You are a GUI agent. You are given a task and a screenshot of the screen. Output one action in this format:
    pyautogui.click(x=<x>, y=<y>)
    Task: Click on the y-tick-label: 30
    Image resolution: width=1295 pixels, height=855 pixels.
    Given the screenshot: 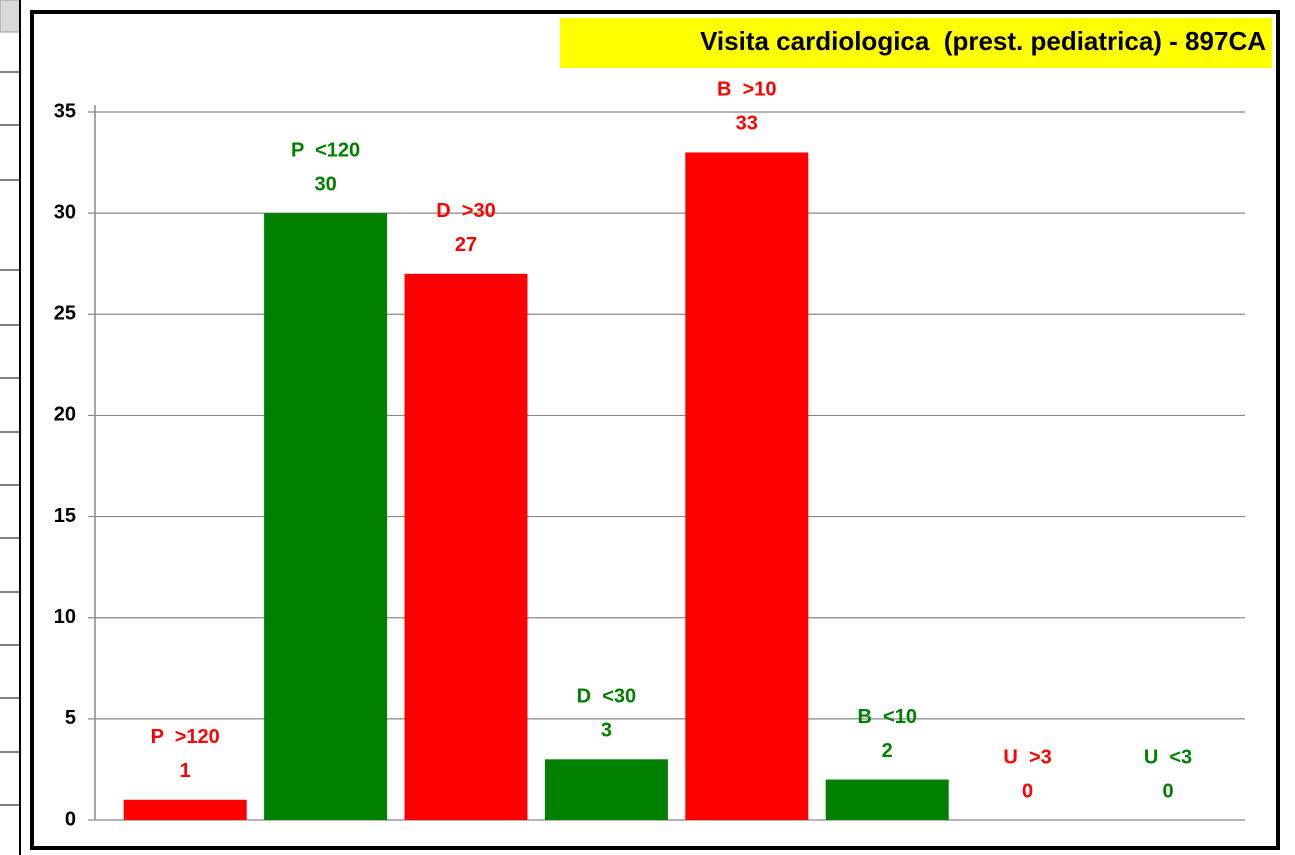 What is the action you would take?
    pyautogui.click(x=65, y=212)
    